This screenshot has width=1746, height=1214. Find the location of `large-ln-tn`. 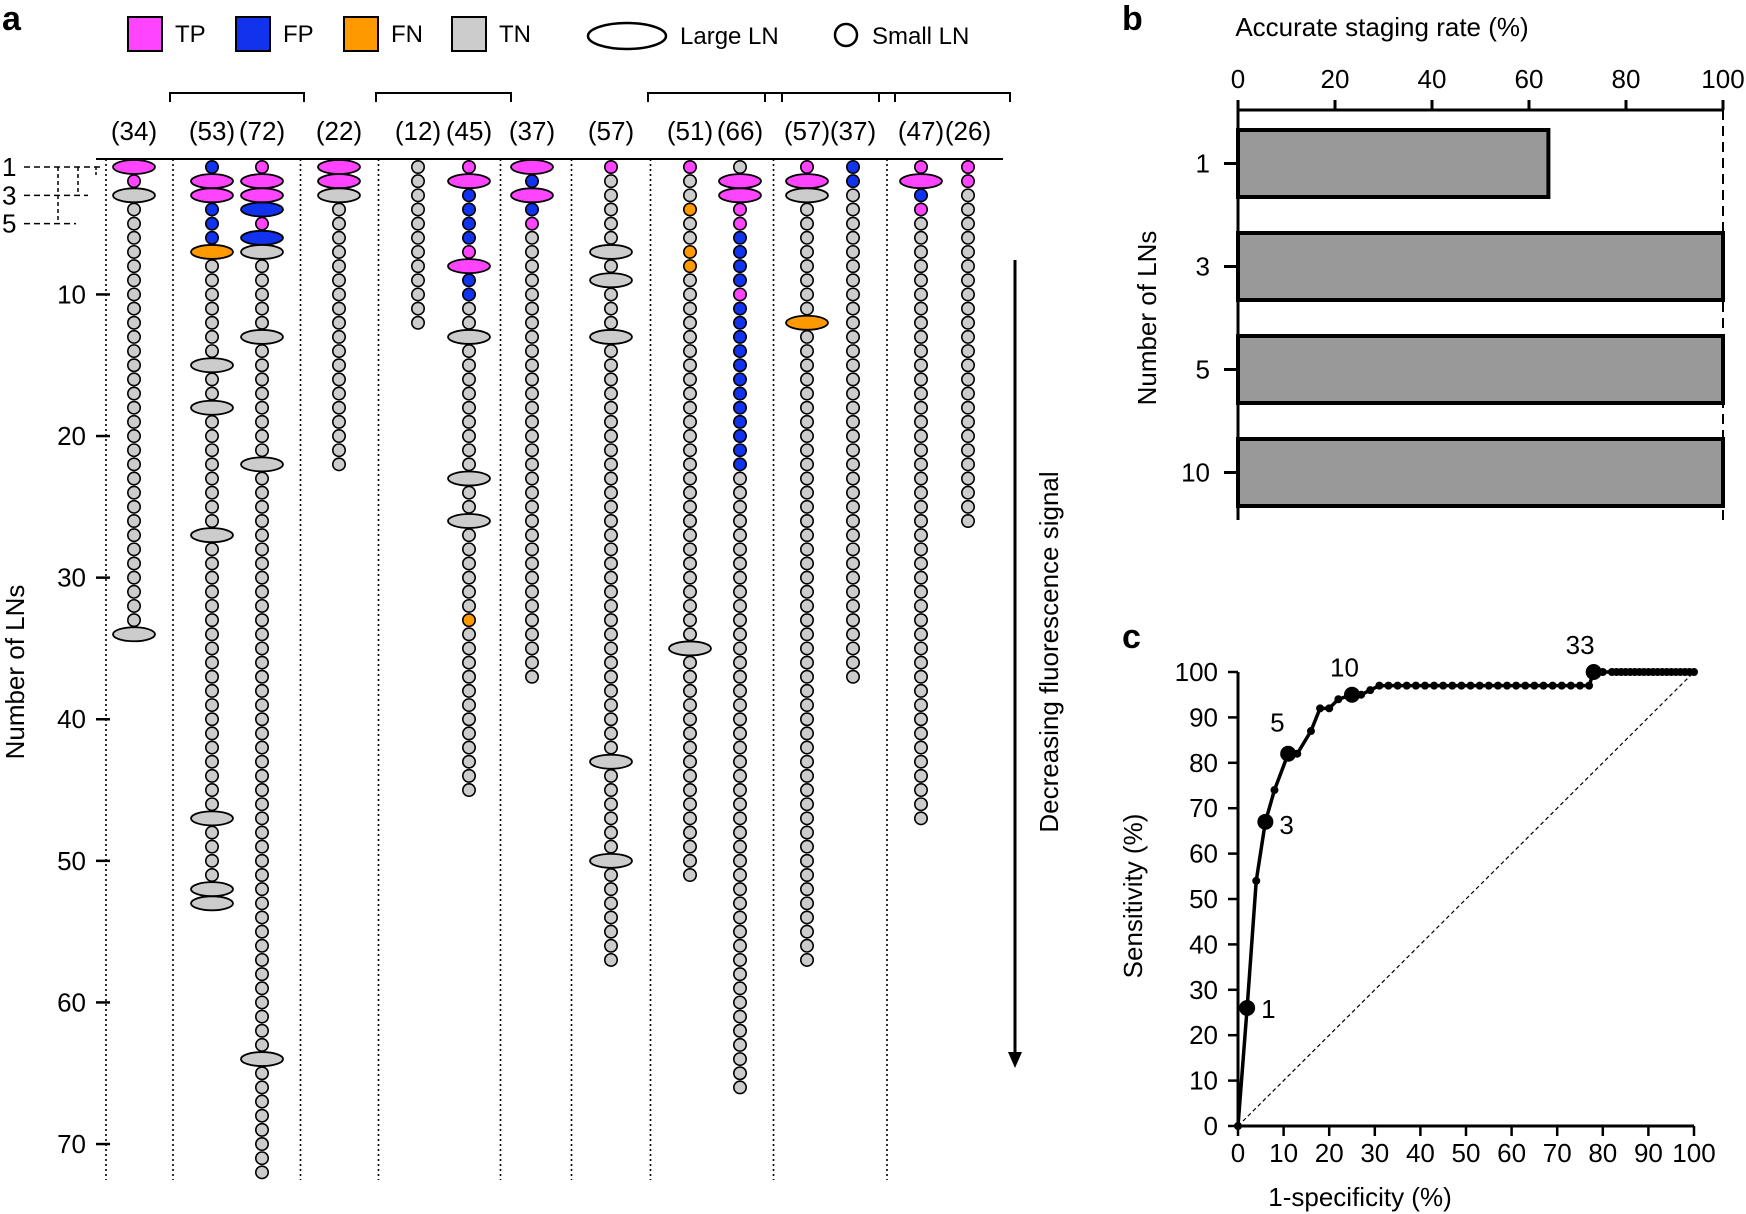

large-ln-tn is located at coordinates (212, 903).